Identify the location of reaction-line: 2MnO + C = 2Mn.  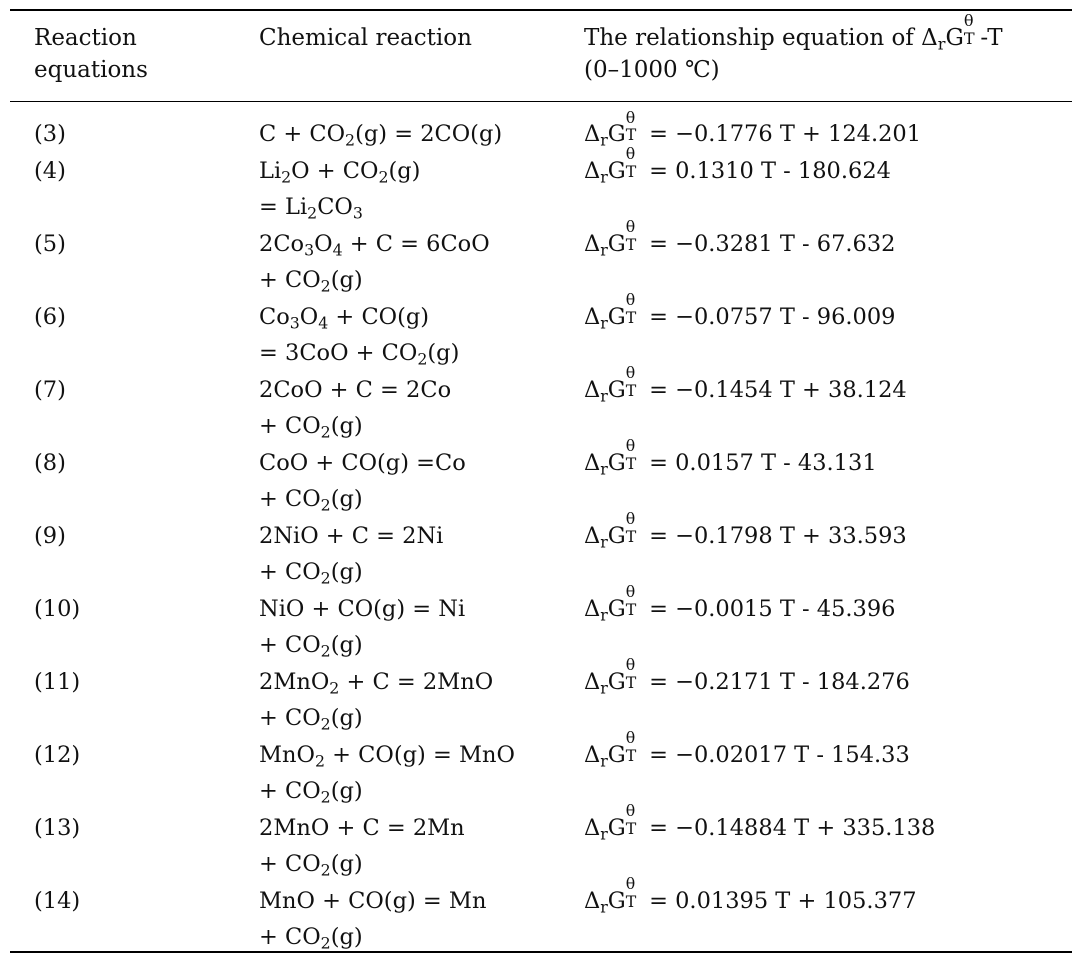
(362, 827).